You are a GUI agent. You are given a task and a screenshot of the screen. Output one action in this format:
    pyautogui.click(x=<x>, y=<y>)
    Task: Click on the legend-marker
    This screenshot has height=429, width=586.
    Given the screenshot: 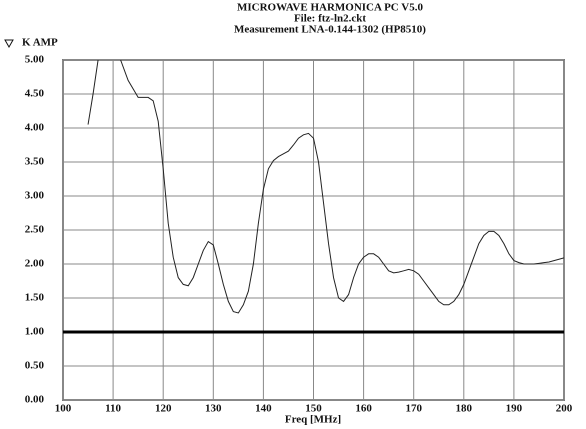 What is the action you would take?
    pyautogui.click(x=9, y=44)
    